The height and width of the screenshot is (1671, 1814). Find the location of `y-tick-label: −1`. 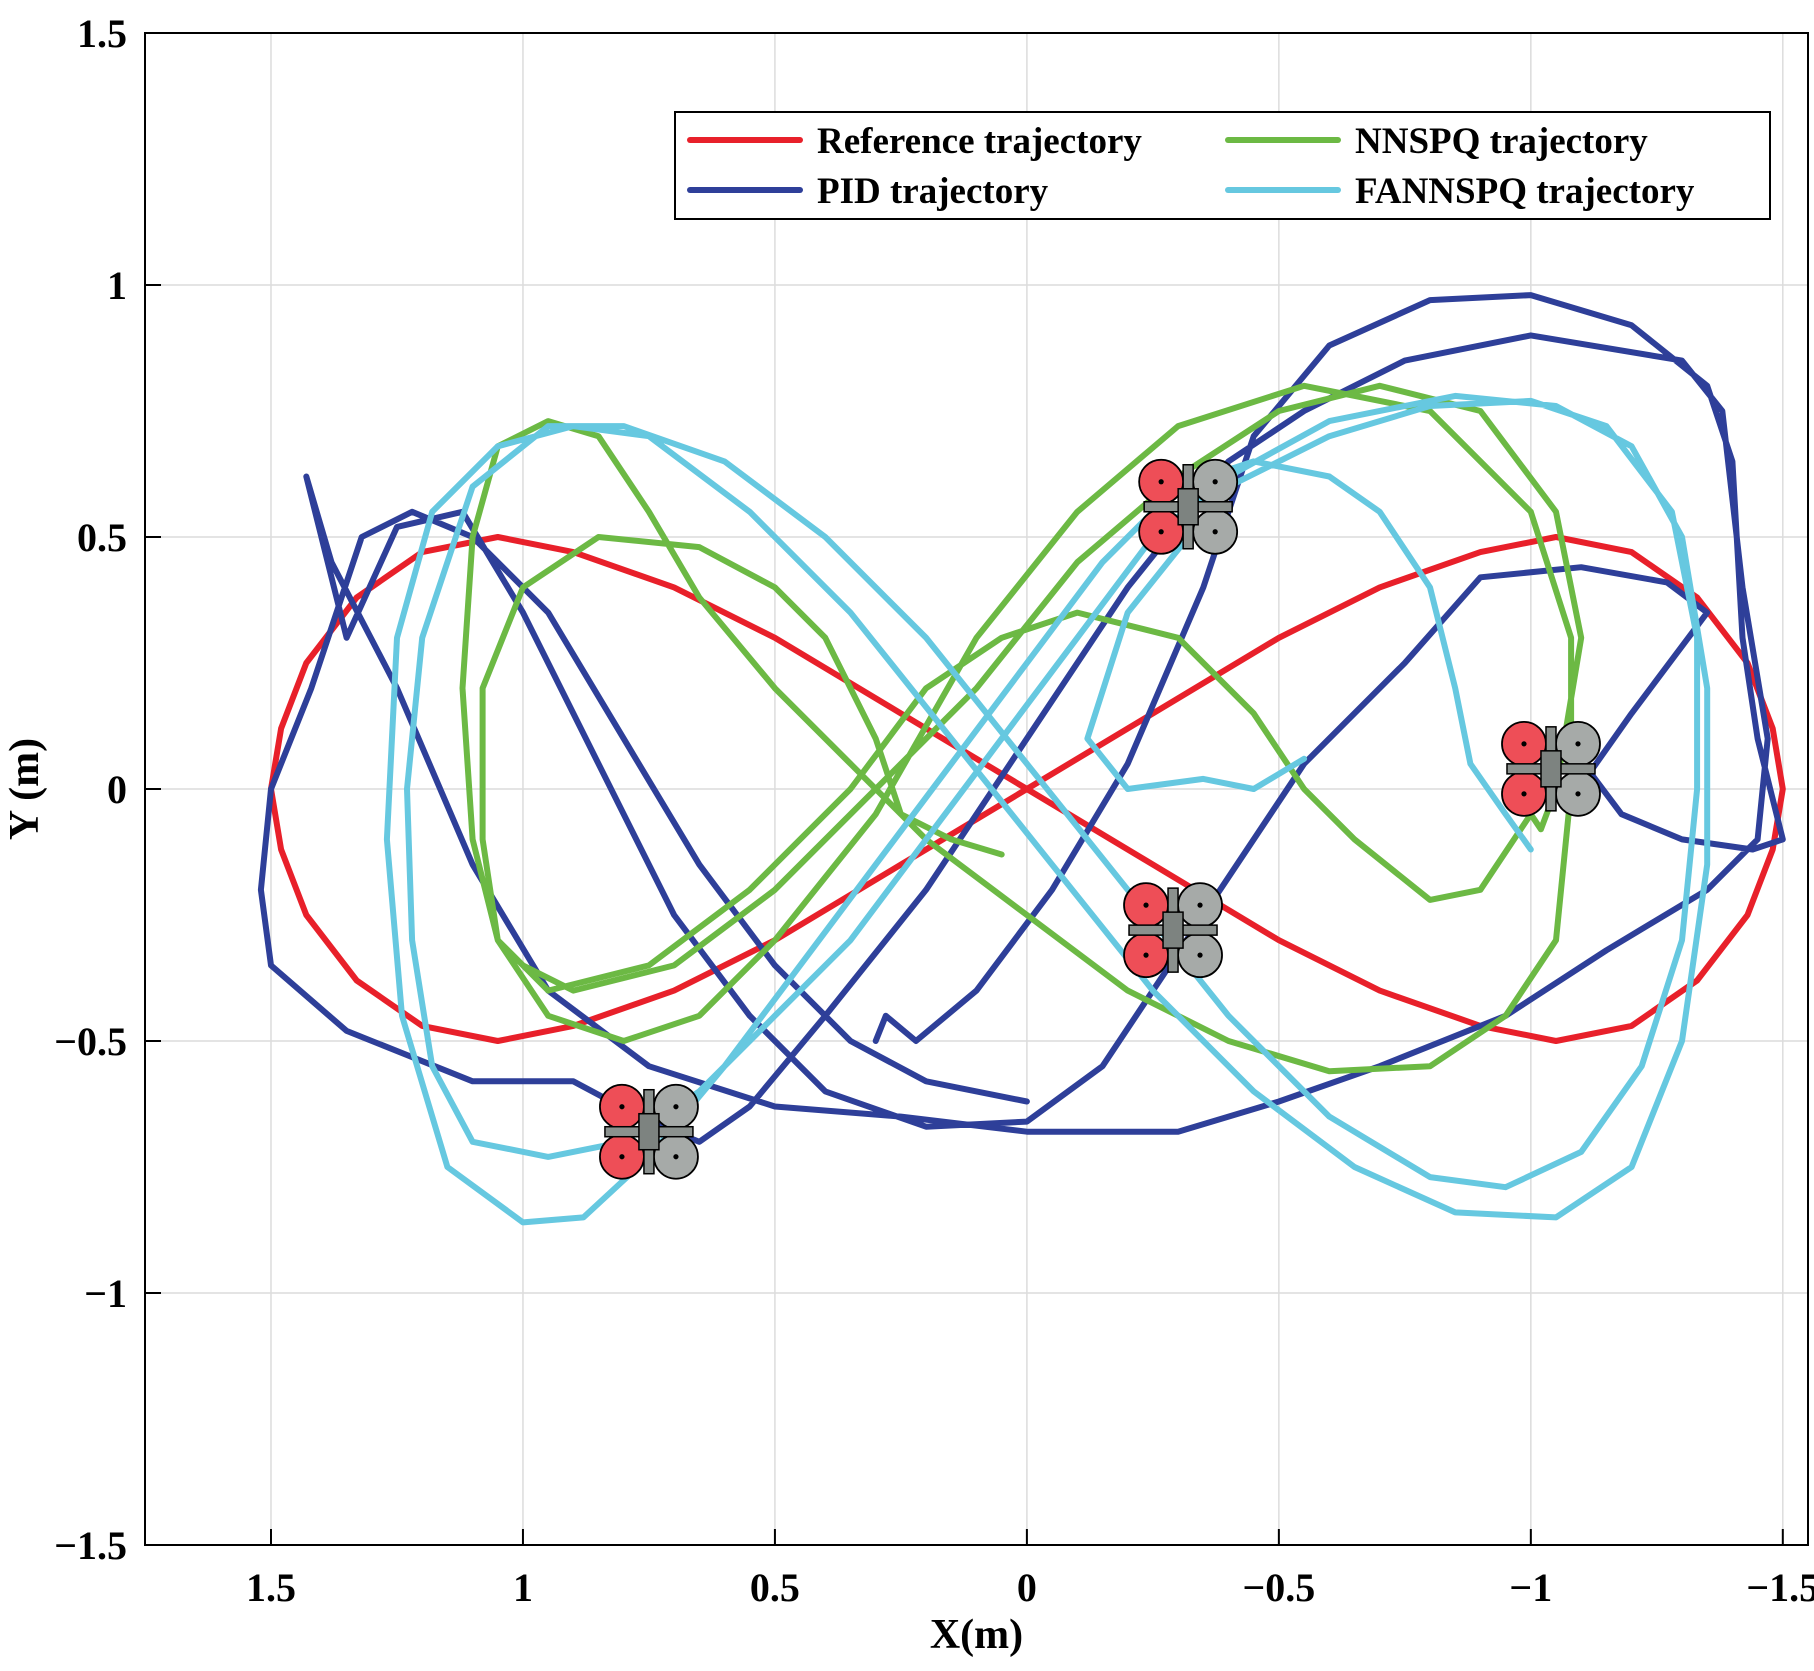

y-tick-label: −1 is located at coordinates (105, 1293).